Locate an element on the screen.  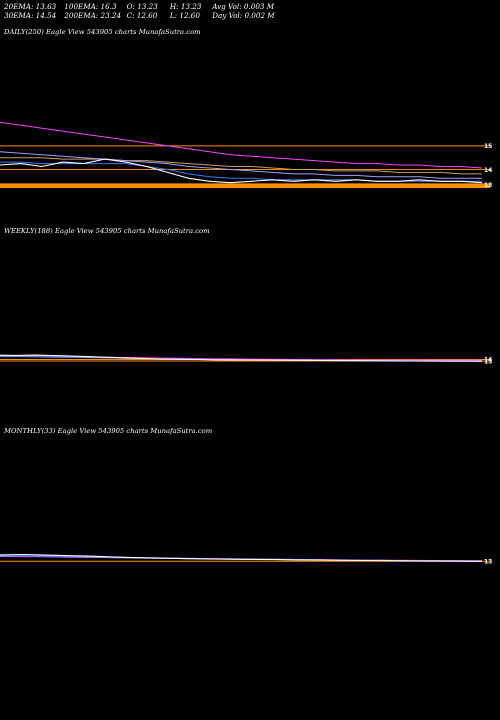
open-value: O: 13.23 is located at coordinates (142, 6).